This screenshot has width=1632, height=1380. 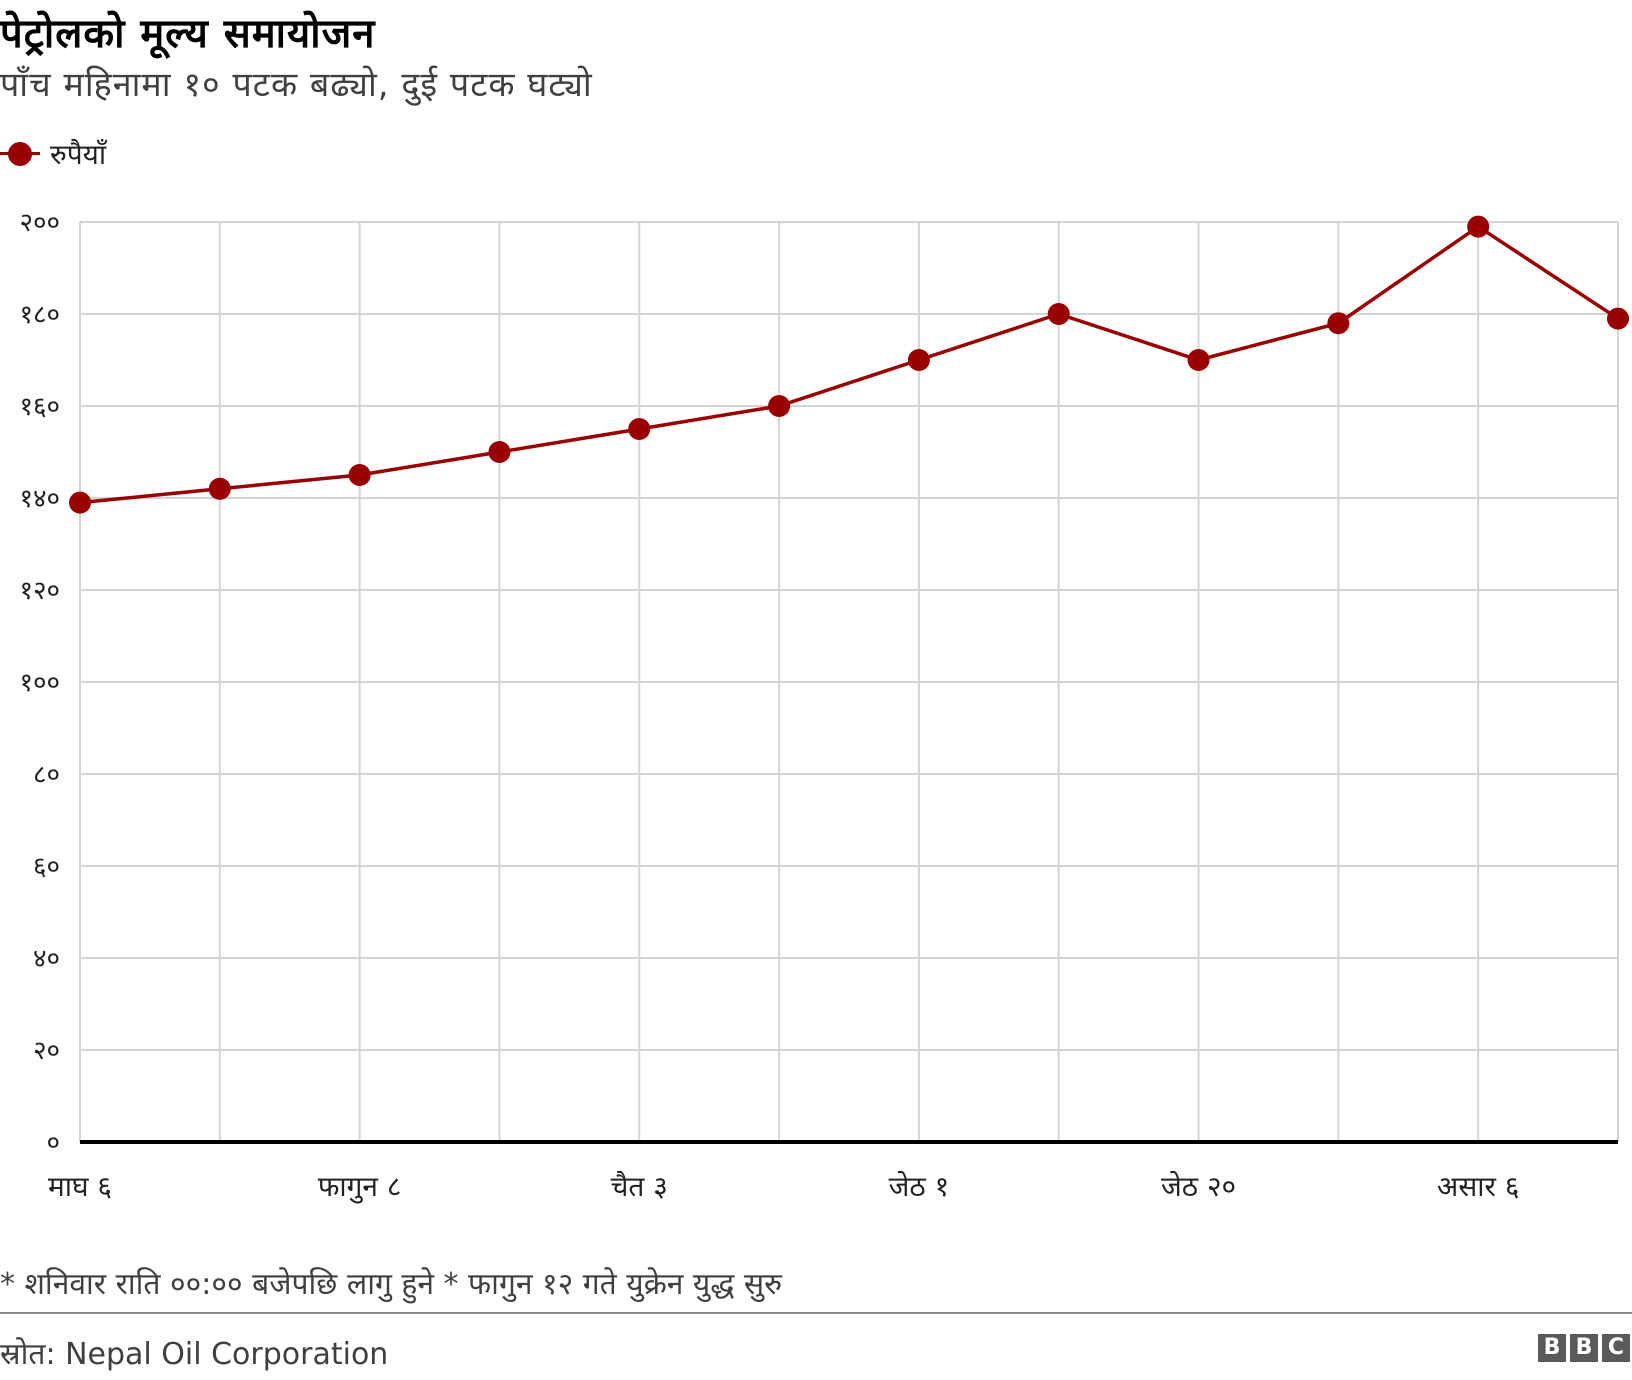 I want to click on legend: रुपैयाँ, so click(x=53, y=154).